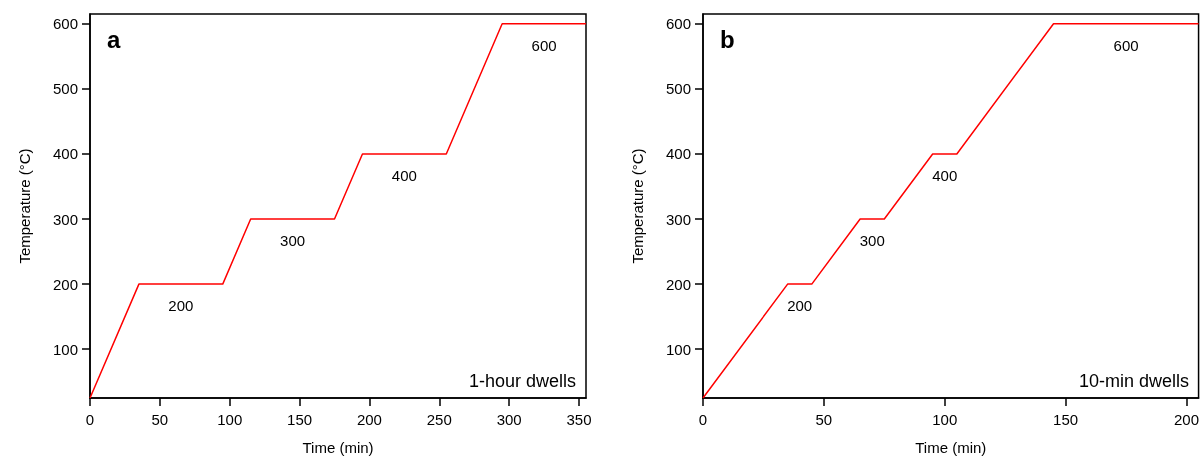 The height and width of the screenshot is (468, 1202). I want to click on annotation: 10-min dwells, so click(1134, 381).